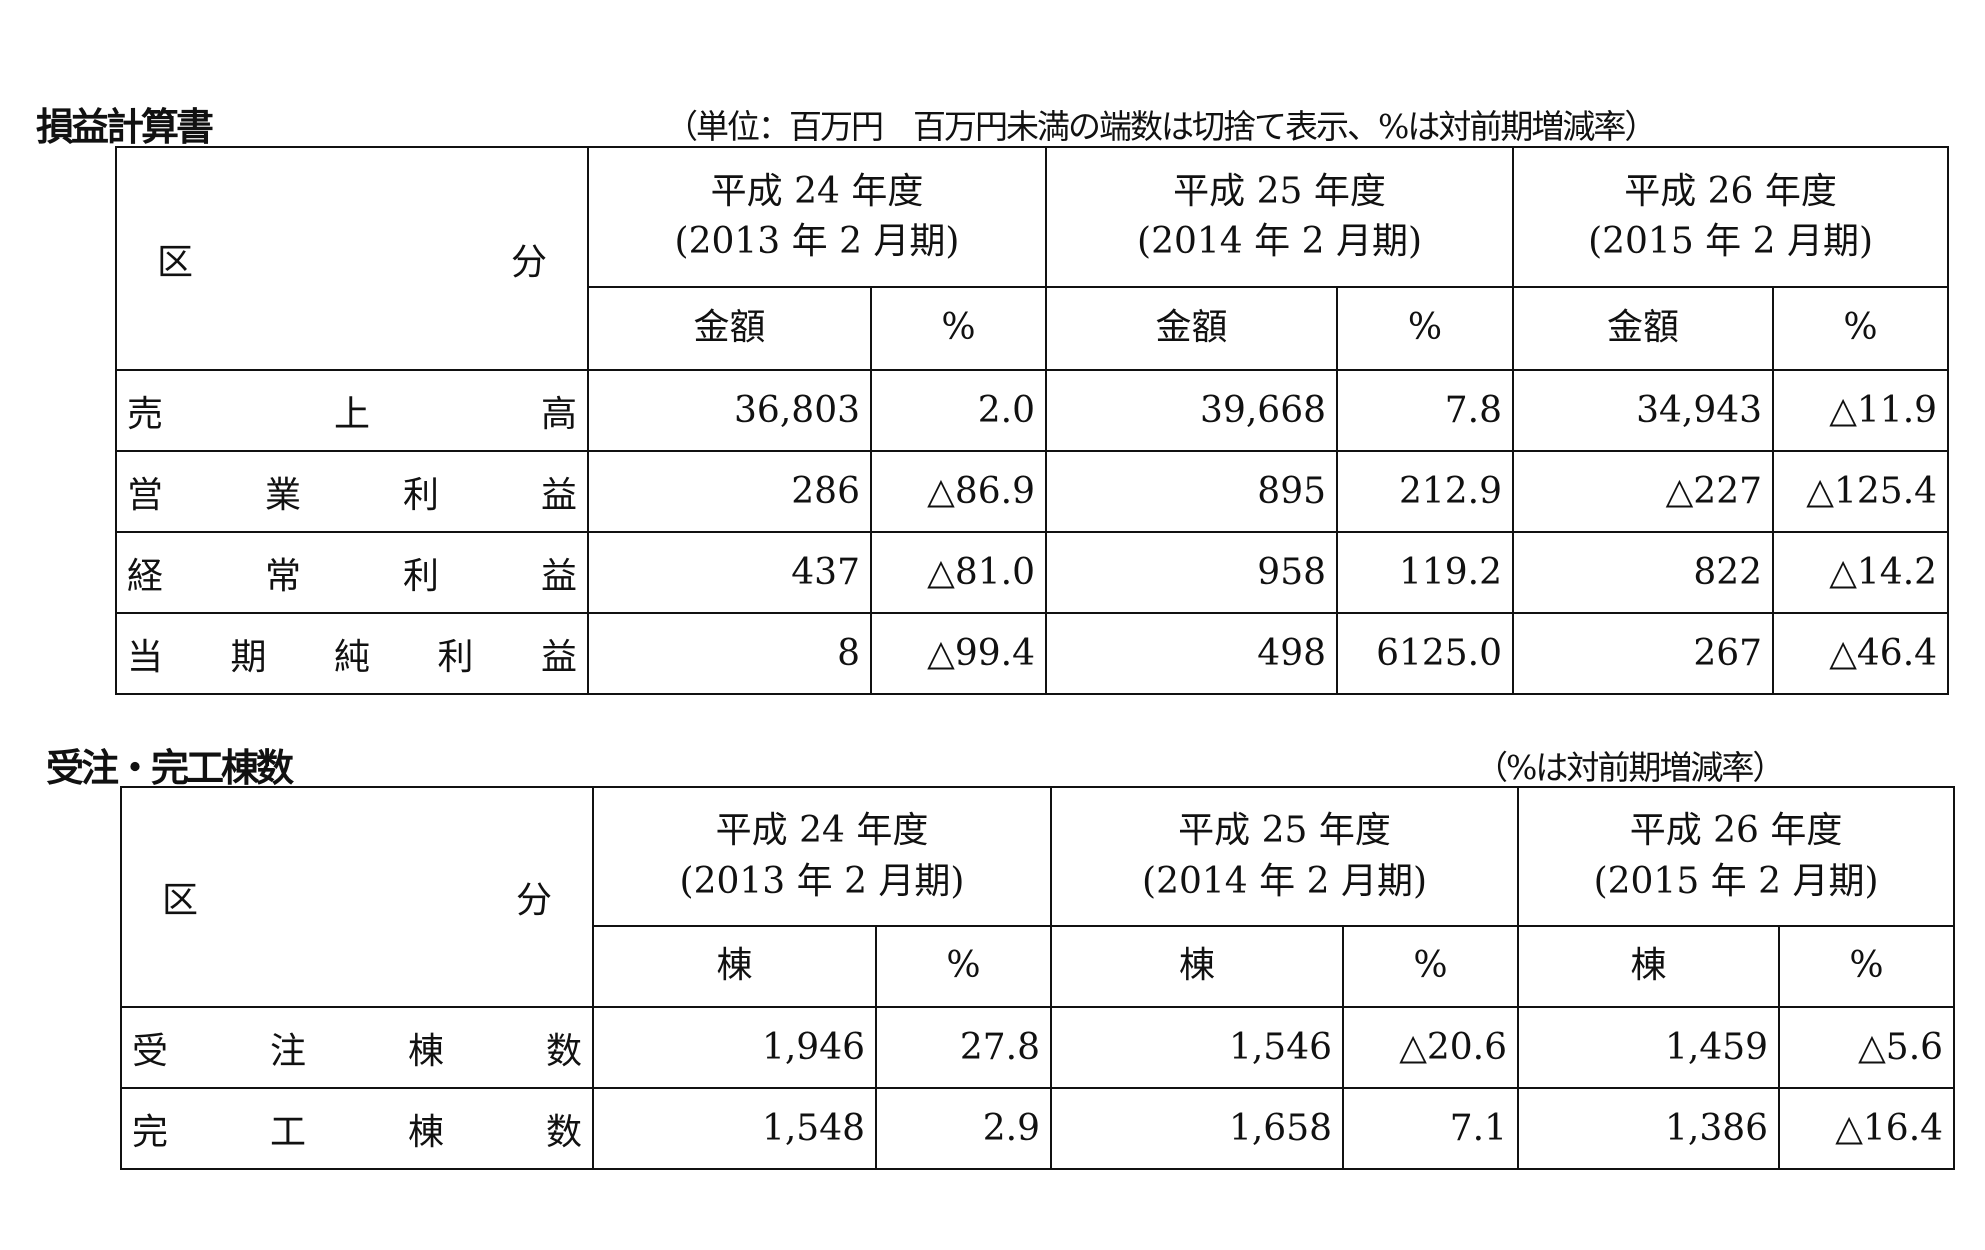 The height and width of the screenshot is (1250, 1985). Describe the element at coordinates (958, 572) in the screenshot. I see `percent-cell: △81.0` at that location.